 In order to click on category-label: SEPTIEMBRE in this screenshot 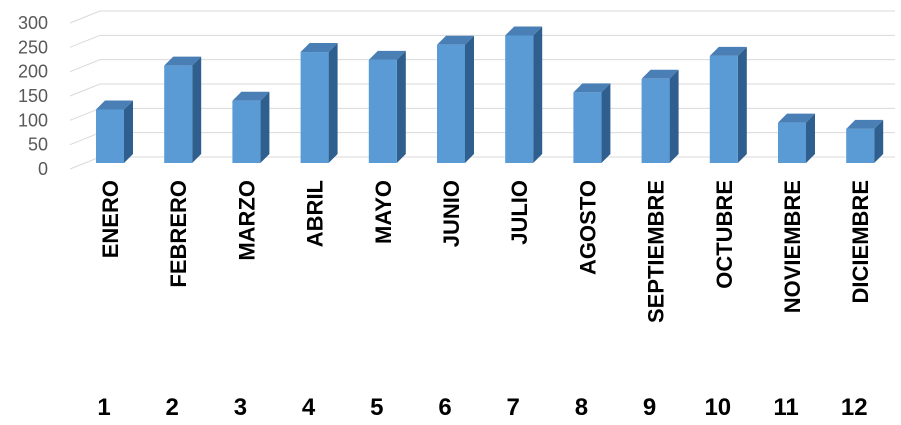, I will do `click(656, 251)`.